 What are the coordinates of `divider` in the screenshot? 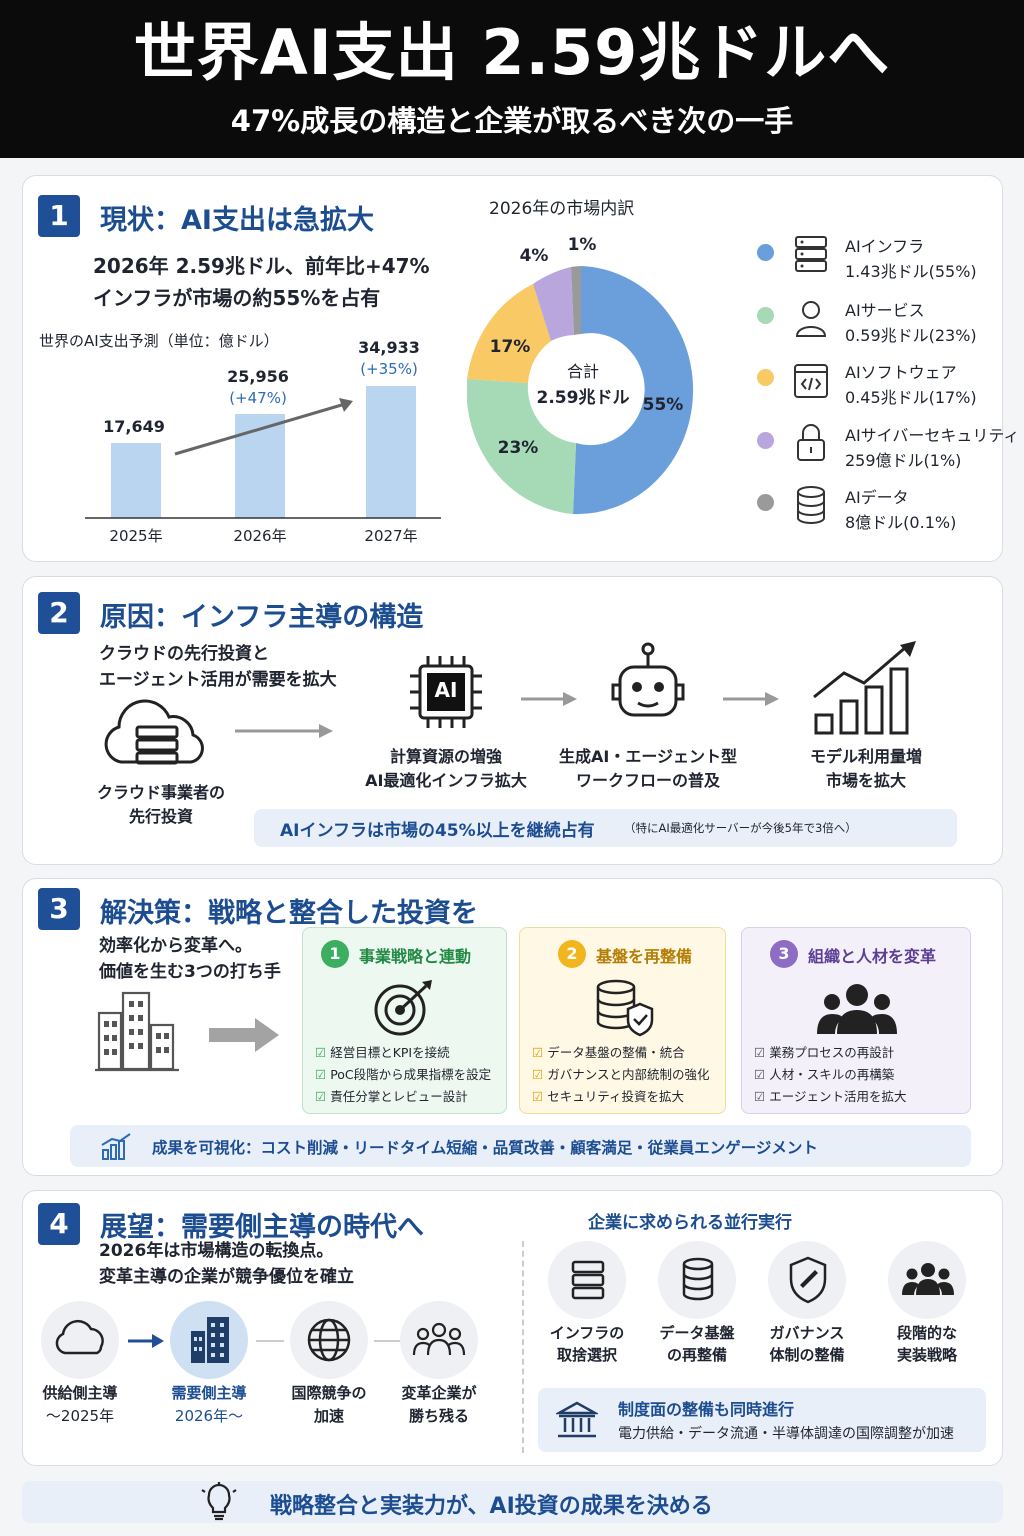 It's located at (523, 1347).